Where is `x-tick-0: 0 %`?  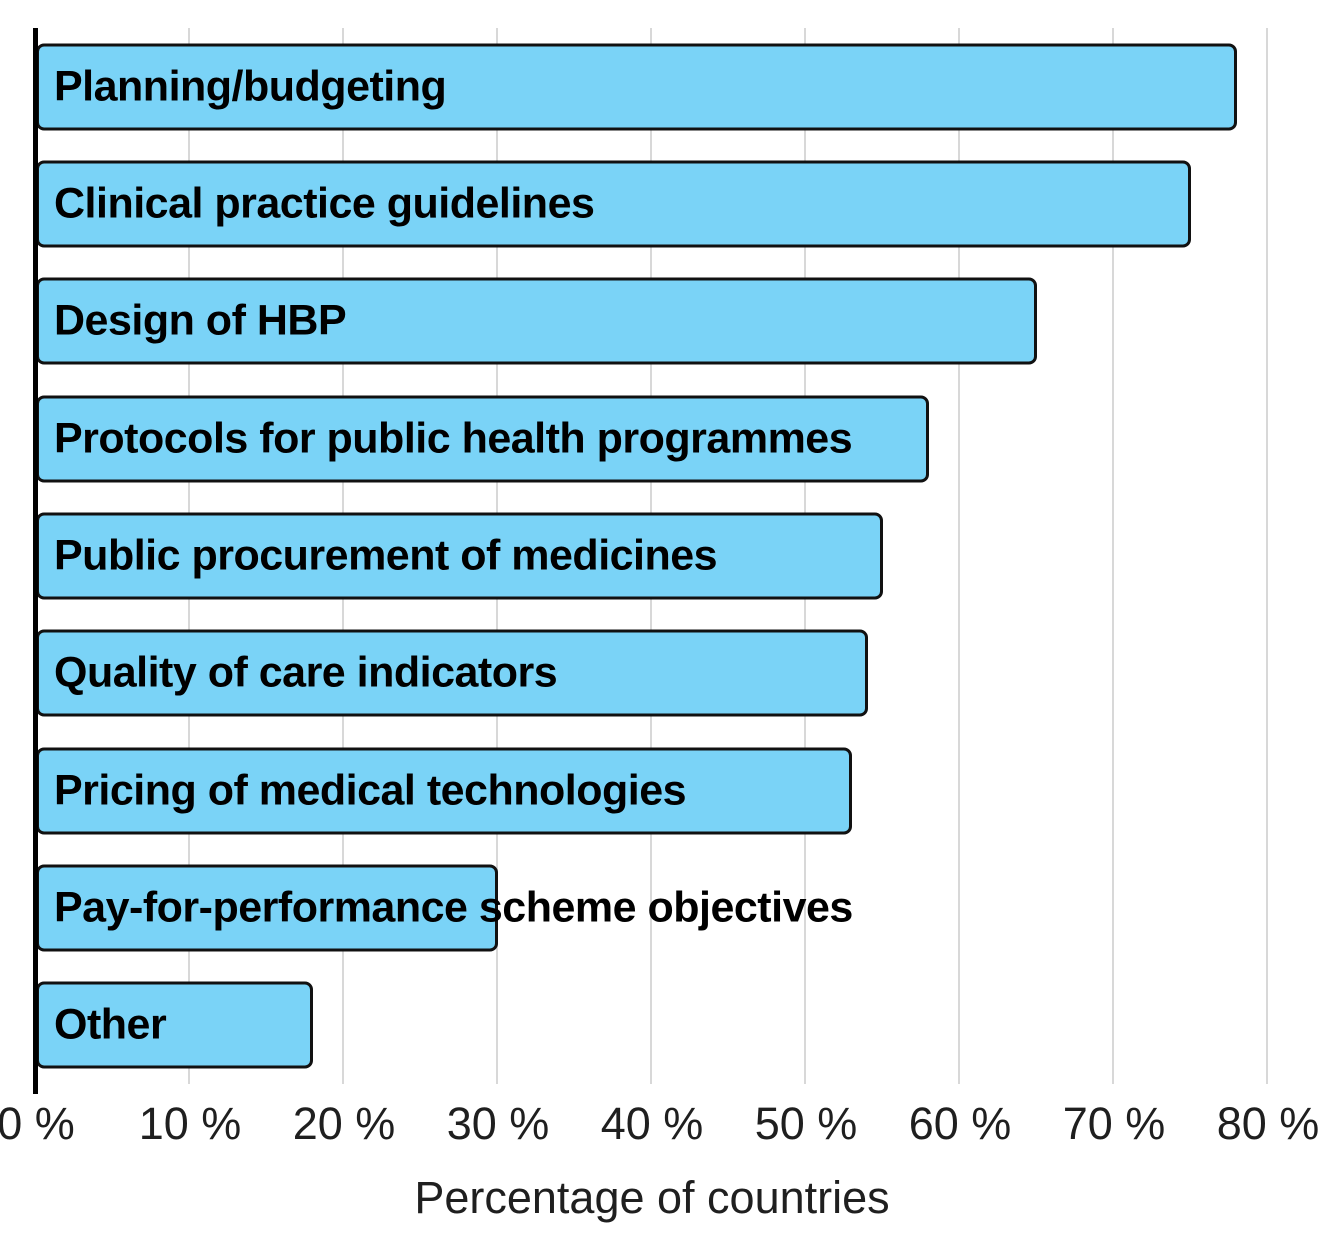
x-tick-0: 0 % is located at coordinates (37, 1123).